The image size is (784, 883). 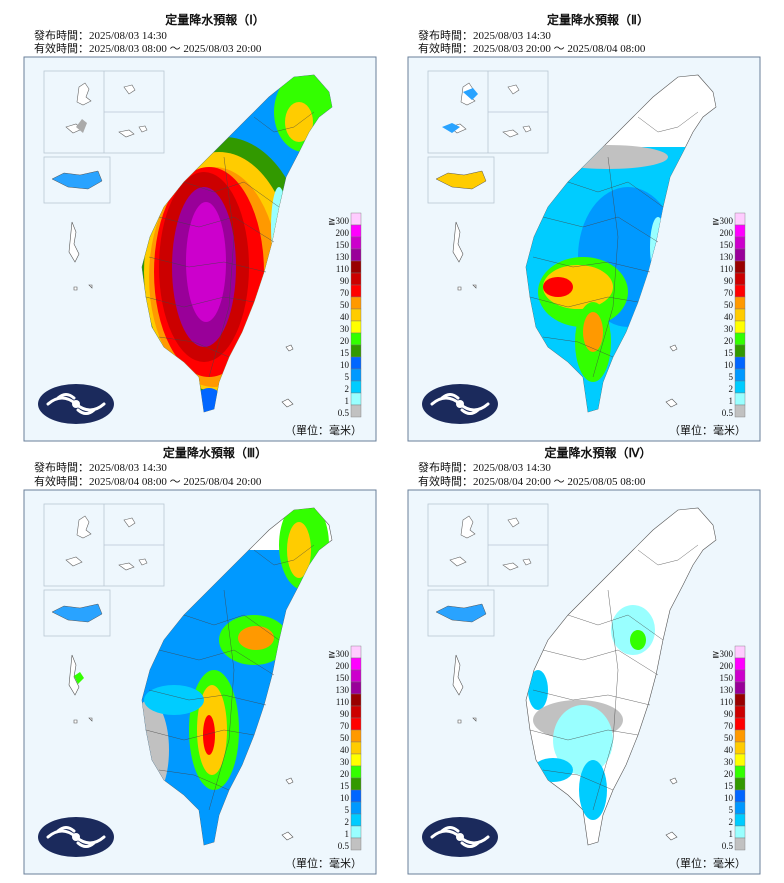 What do you see at coordinates (215, 19) in the screenshot?
I see `panel-title: 定量降水預報（Ⅰ）` at bounding box center [215, 19].